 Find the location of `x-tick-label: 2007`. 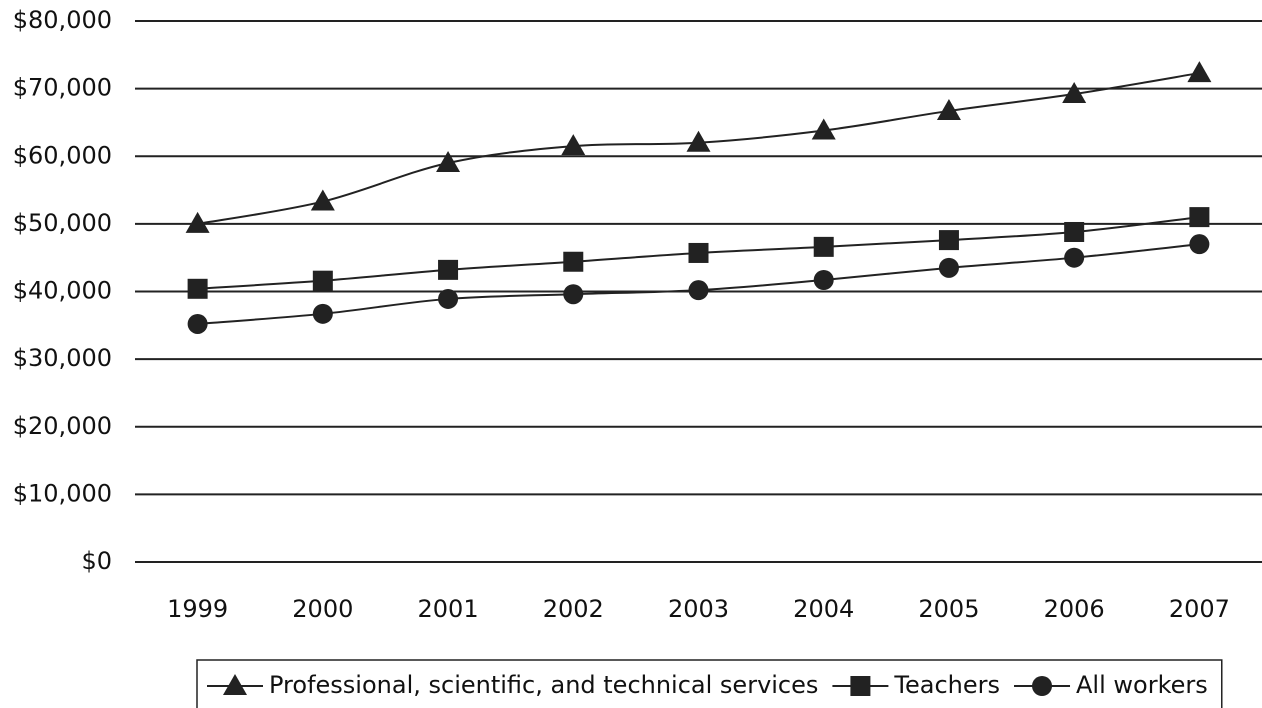

x-tick-label: 2007 is located at coordinates (1199, 609).